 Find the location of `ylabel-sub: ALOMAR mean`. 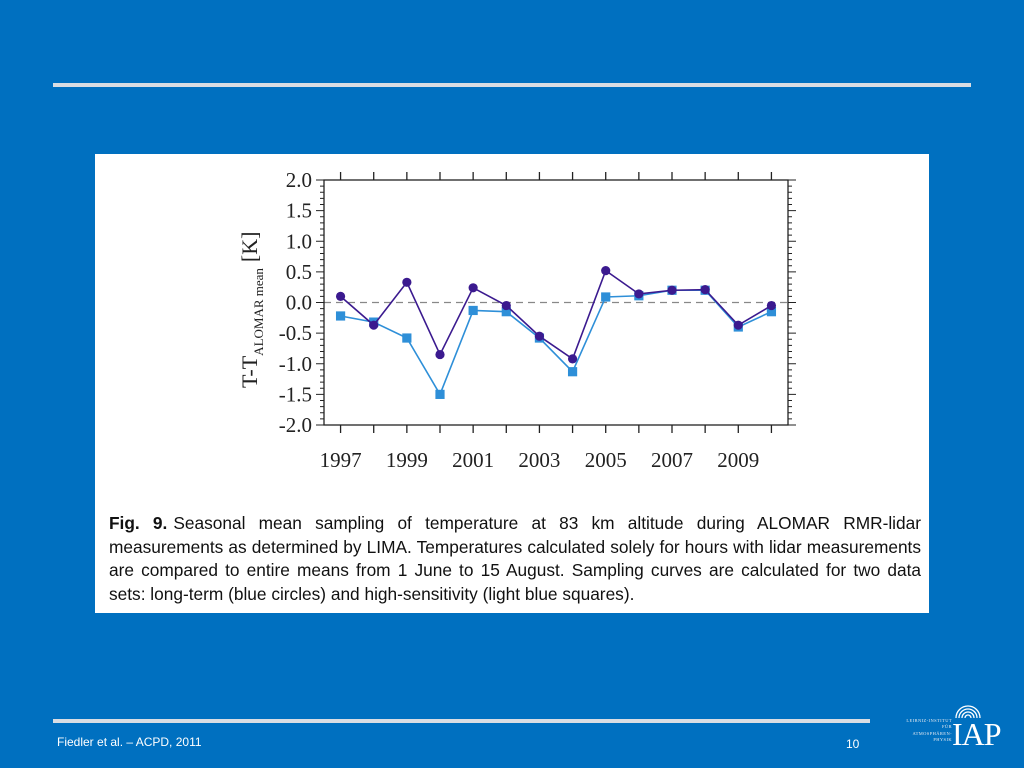

ylabel-sub: ALOMAR mean is located at coordinates (258, 312).